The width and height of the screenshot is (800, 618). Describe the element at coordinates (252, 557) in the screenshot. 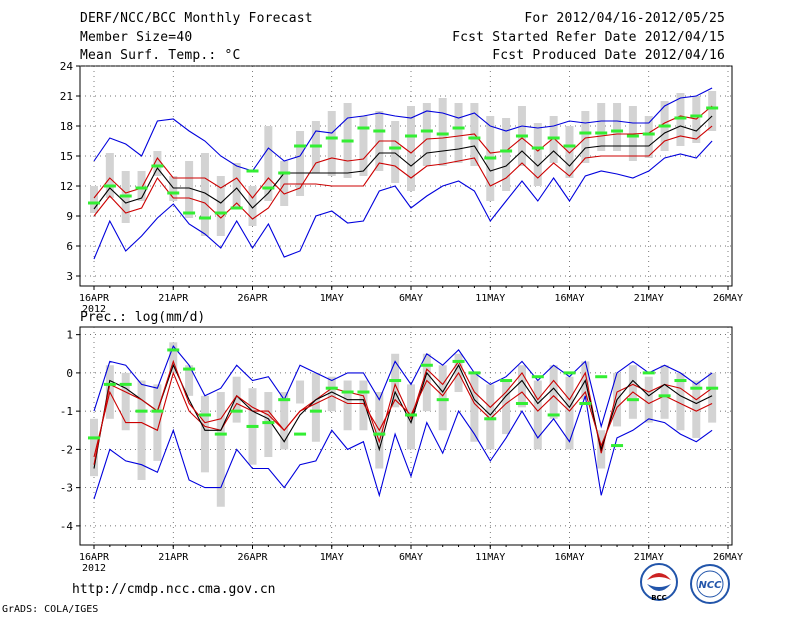

I see `x-tick-label: 26APR` at that location.